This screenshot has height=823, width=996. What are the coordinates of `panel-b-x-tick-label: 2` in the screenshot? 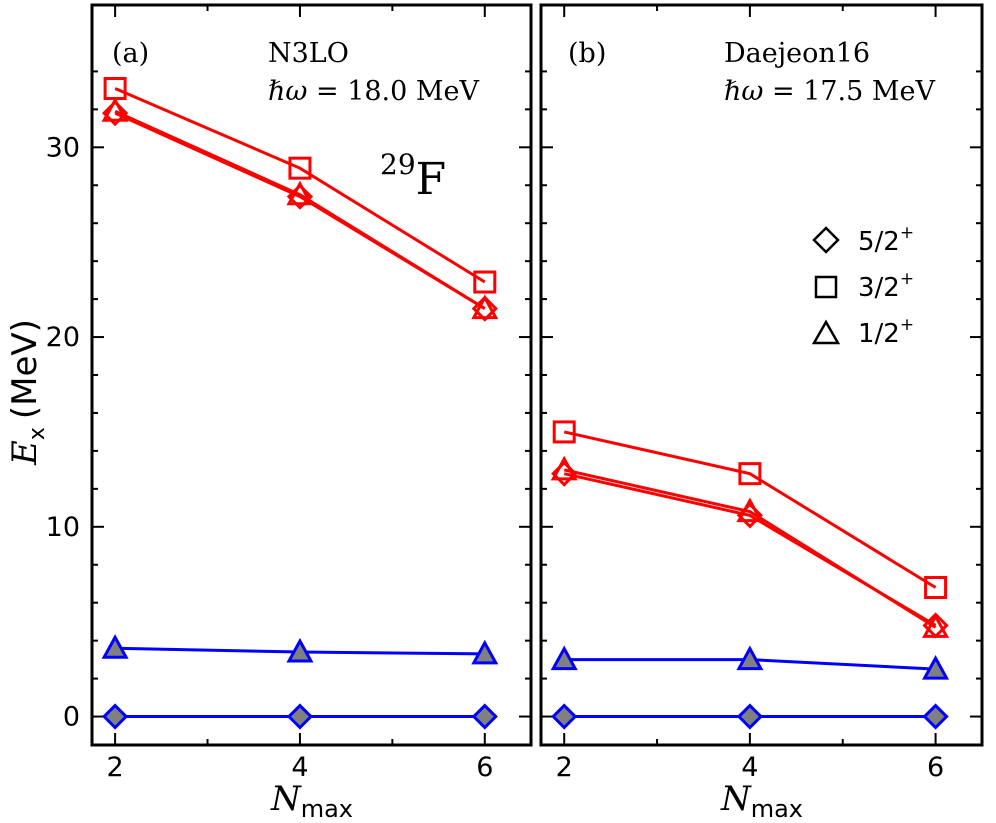 It's located at (564, 767).